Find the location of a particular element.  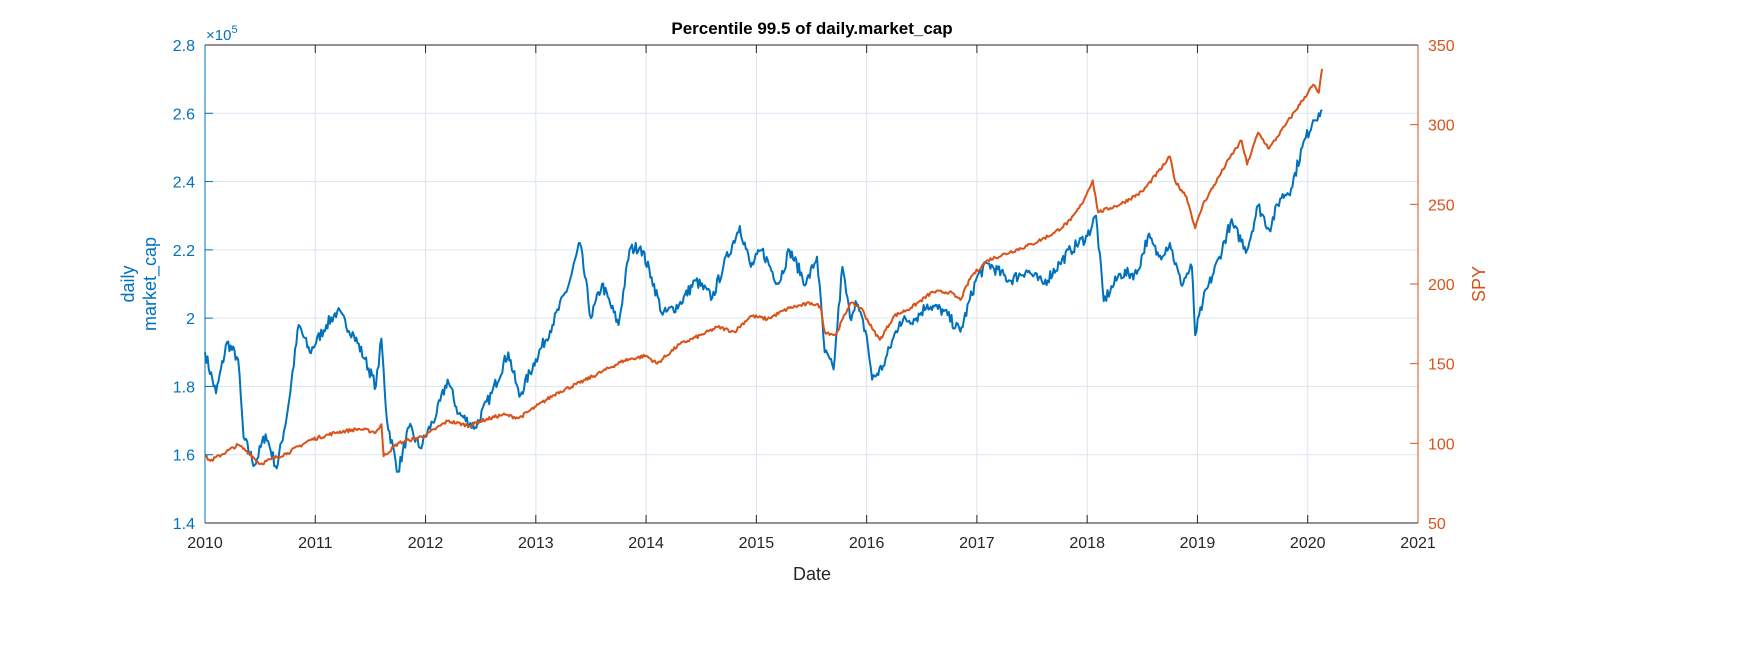

left-y-tick-label: 2 is located at coordinates (190, 319).